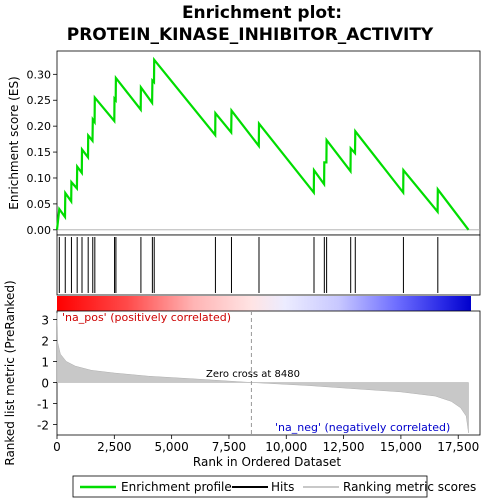  Describe the element at coordinates (229, 447) in the screenshot. I see `xtick-label: 7,500` at that location.